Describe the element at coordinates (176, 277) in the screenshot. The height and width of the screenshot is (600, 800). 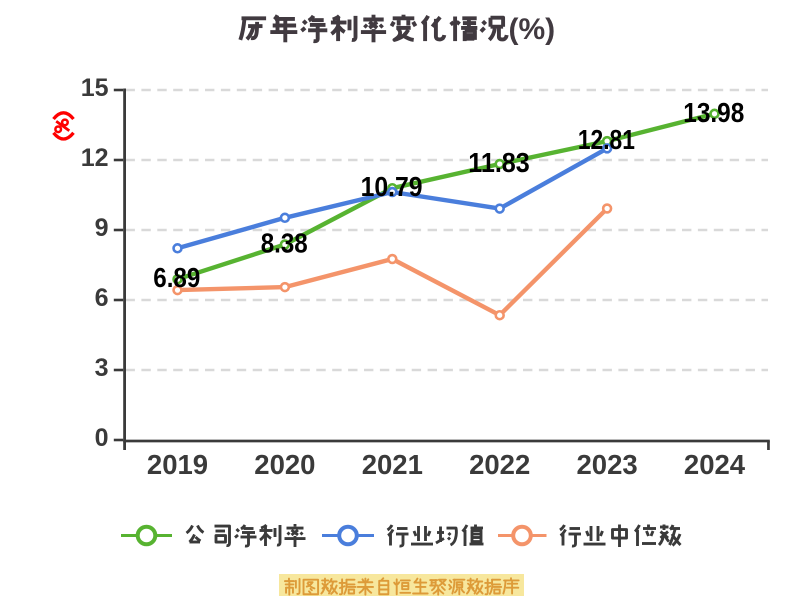
I see `svg-text: 6.89` at that location.